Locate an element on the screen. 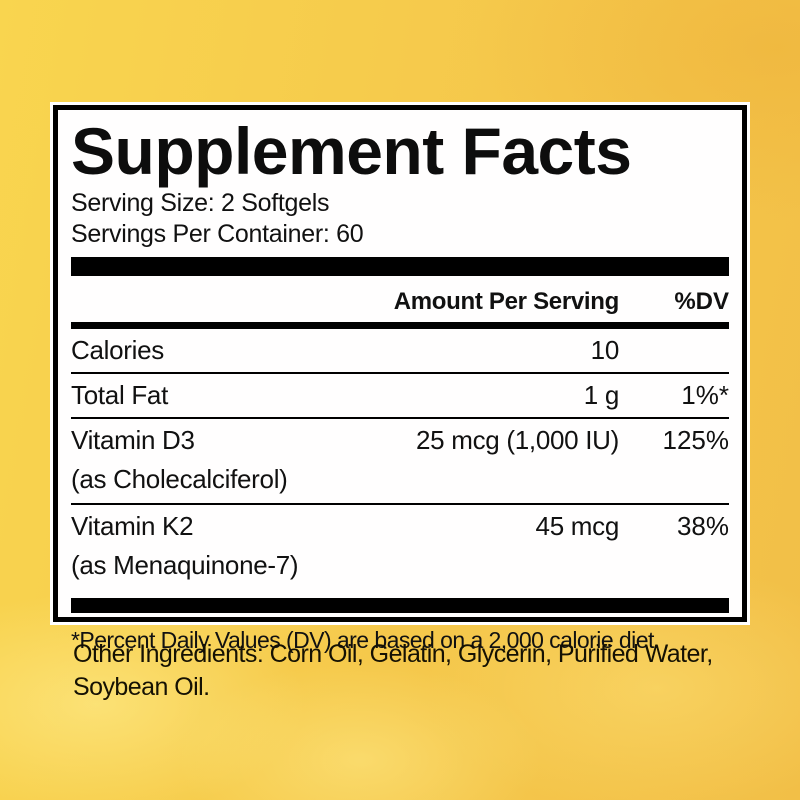 This screenshot has height=800, width=800. table-row-calories: Calories 10 is located at coordinates (400, 351).